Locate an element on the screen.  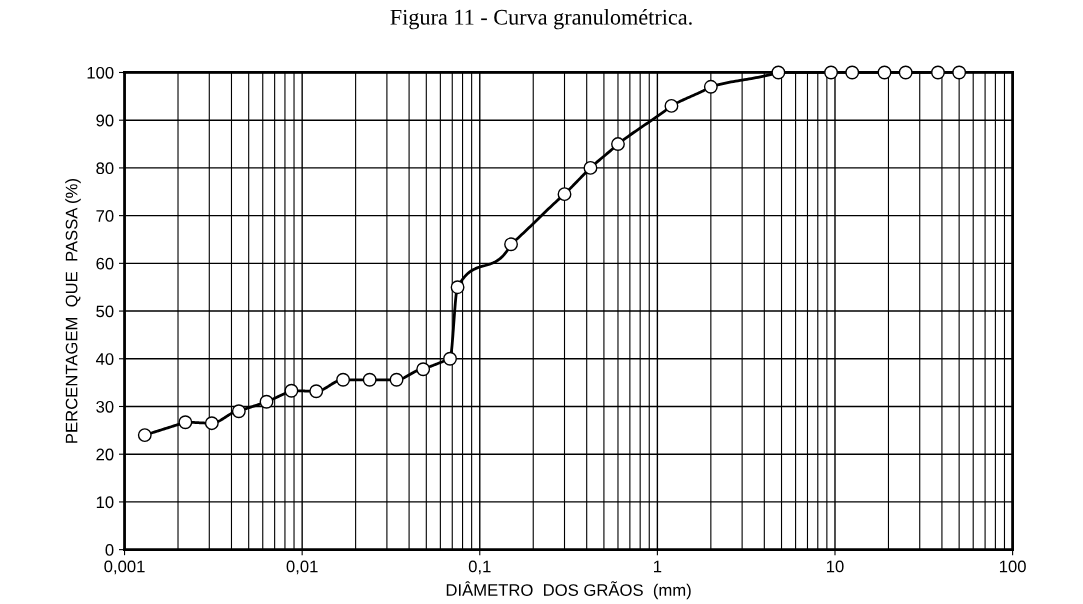
y-tick-label: 60 is located at coordinates (105, 263).